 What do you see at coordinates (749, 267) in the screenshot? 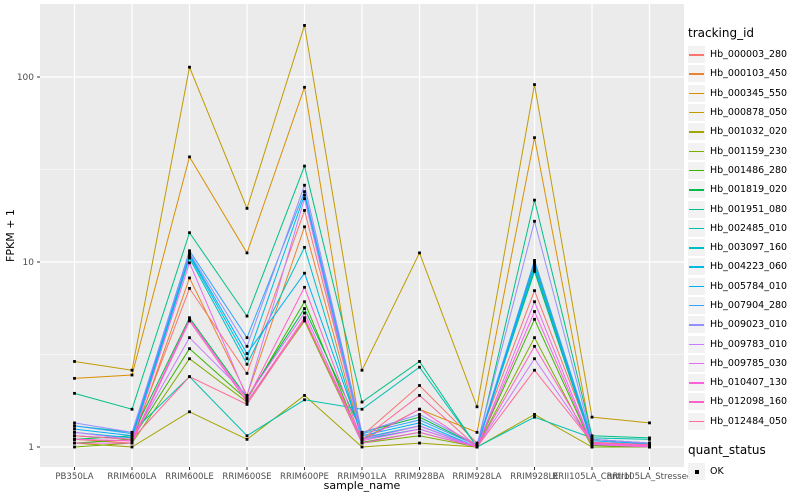
I see `legend-item-label: Hb_004223_060` at bounding box center [749, 267].